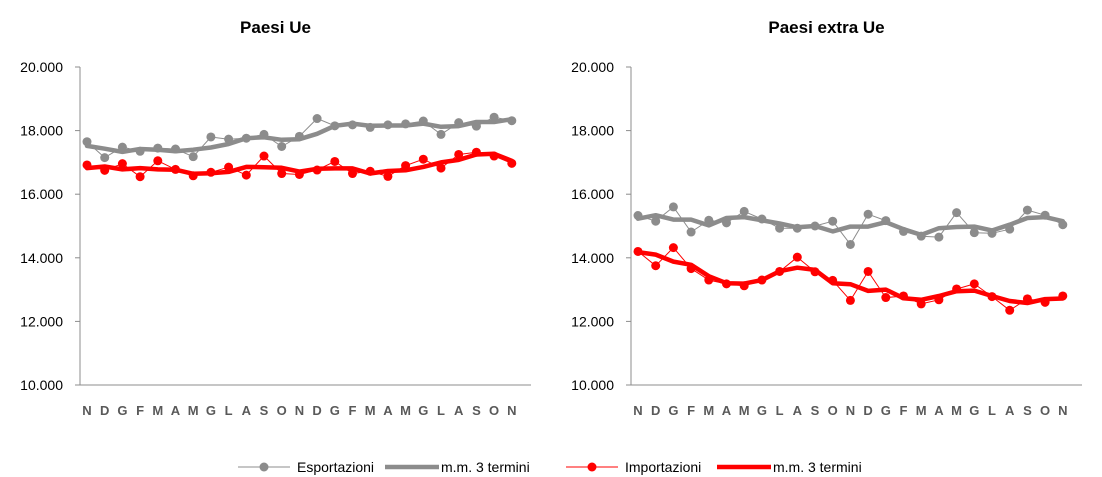 This screenshot has height=477, width=1102. Describe the element at coordinates (663, 467) in the screenshot. I see `legend-label: Importazioni` at that location.